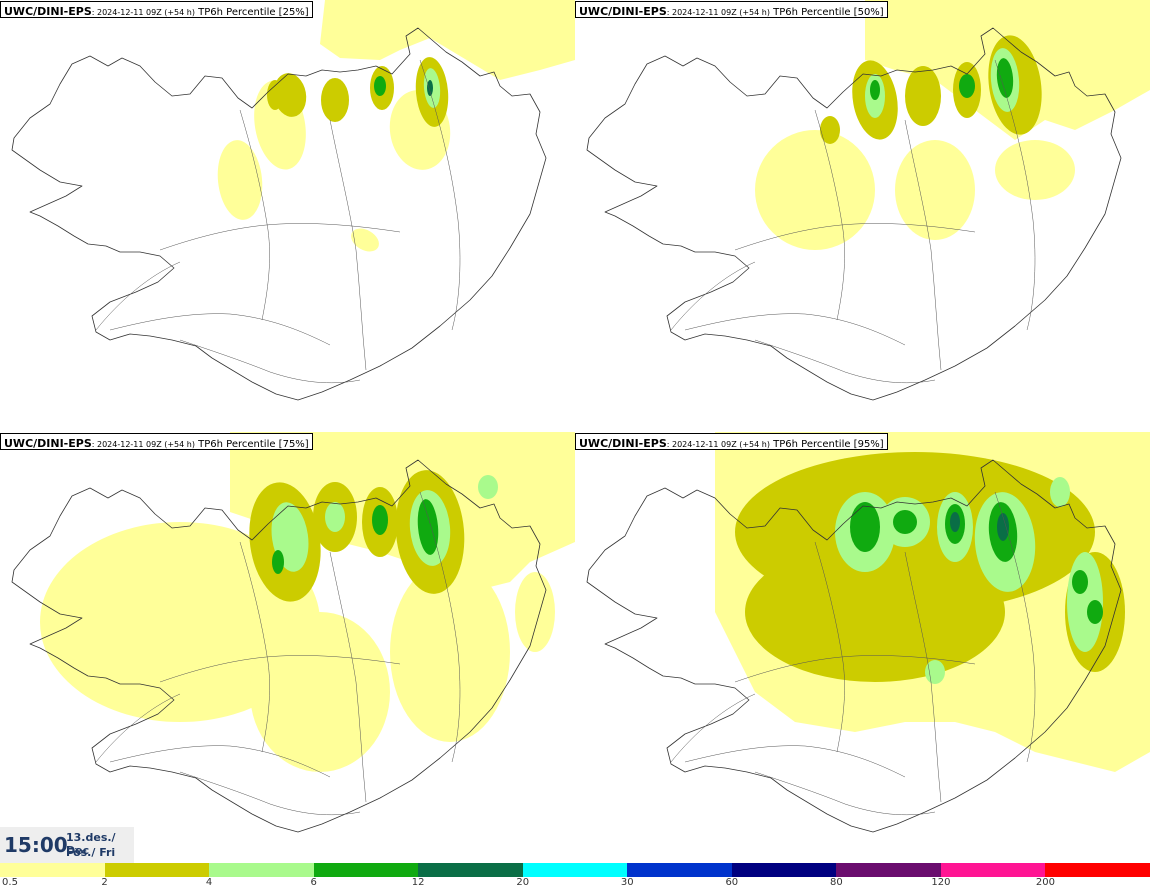 The image size is (1150, 891). What do you see at coordinates (91, 844) in the screenshot?
I see `valid-date: 13.des./ Dec` at bounding box center [91, 844].